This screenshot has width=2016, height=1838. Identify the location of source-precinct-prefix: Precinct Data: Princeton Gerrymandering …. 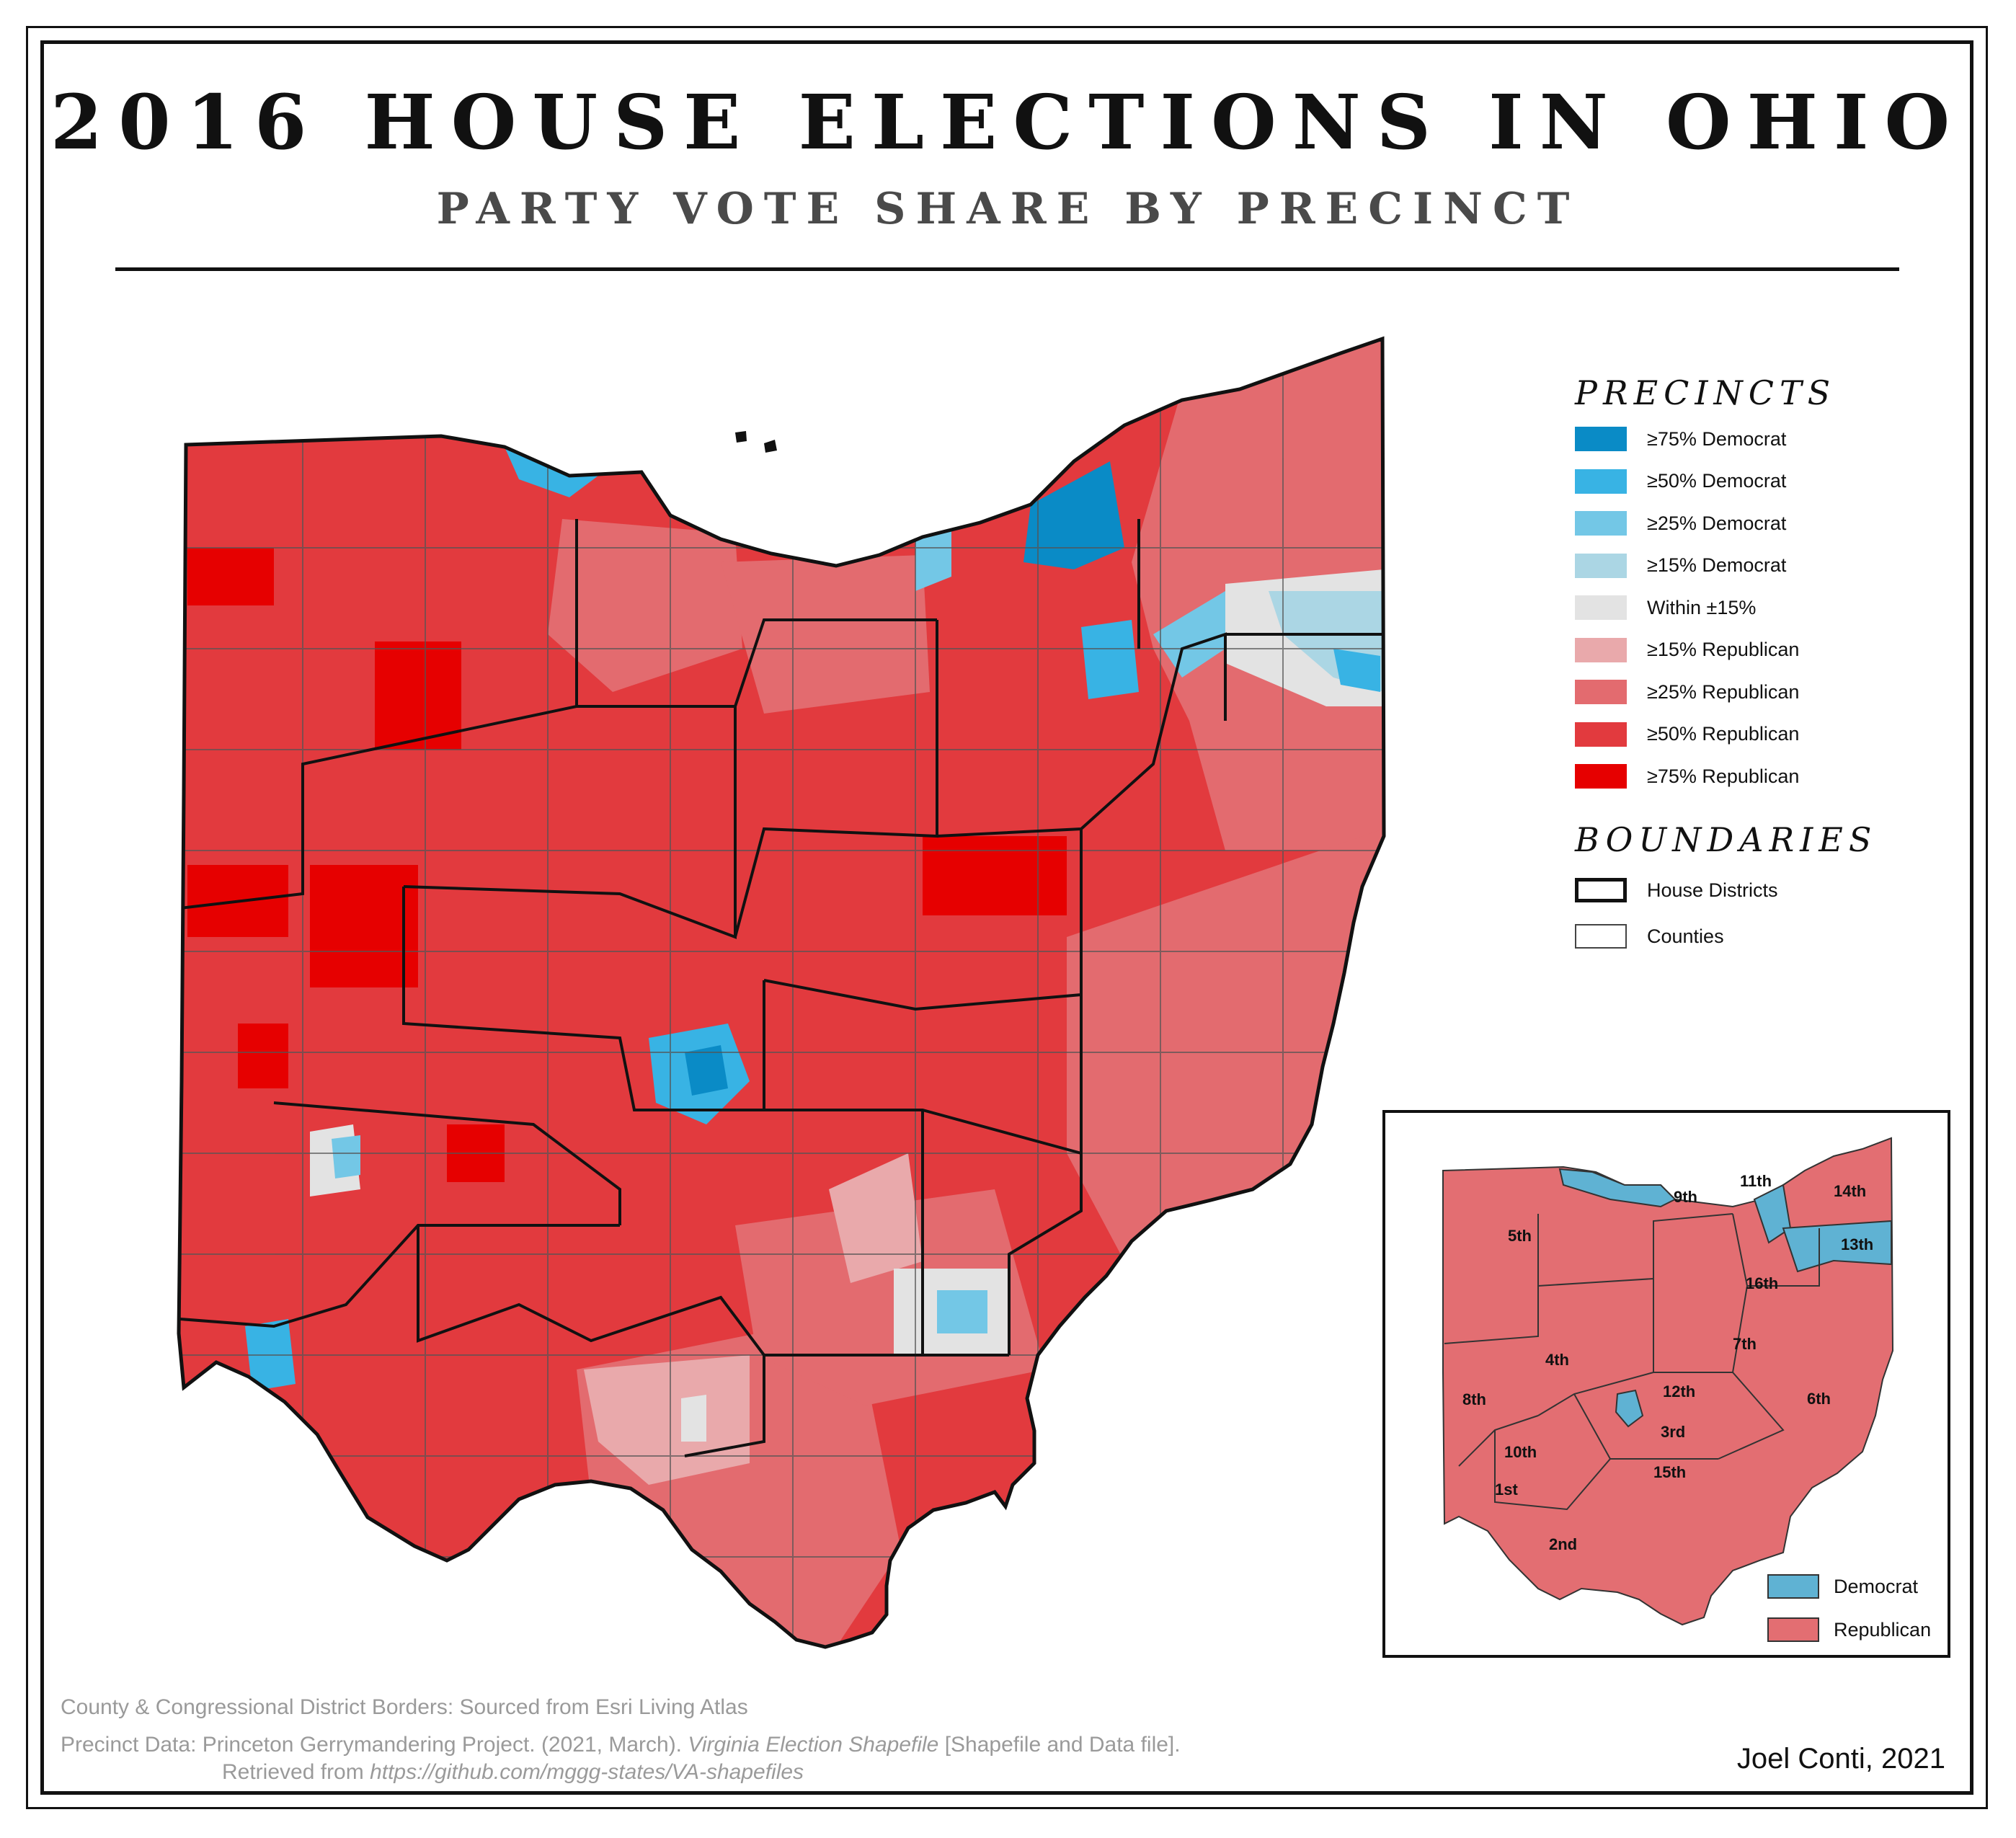
(375, 1745).